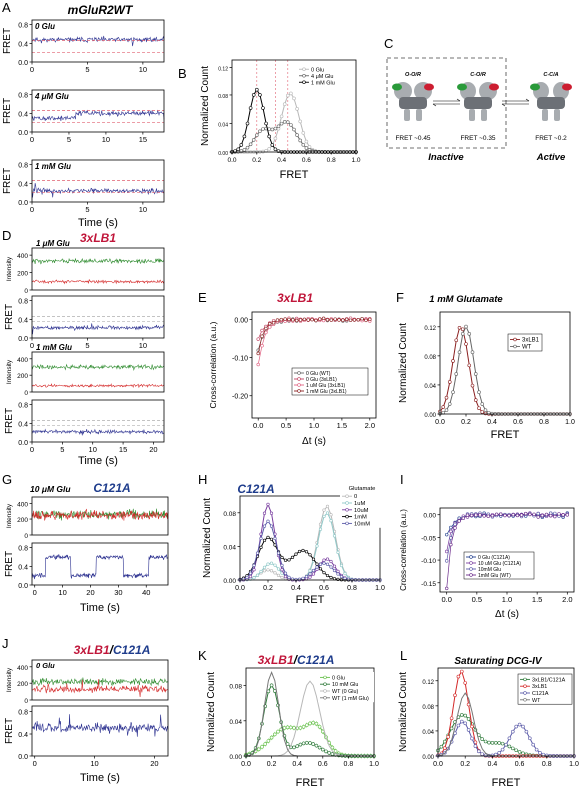  What do you see at coordinates (131, 650) in the screenshot?
I see `title-part: C121A` at bounding box center [131, 650].